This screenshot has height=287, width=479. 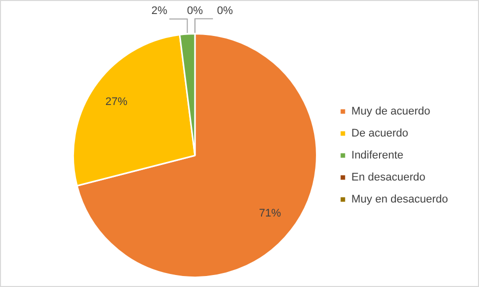 I want to click on legend-label: Muy en desacuerdo, so click(x=399, y=200).